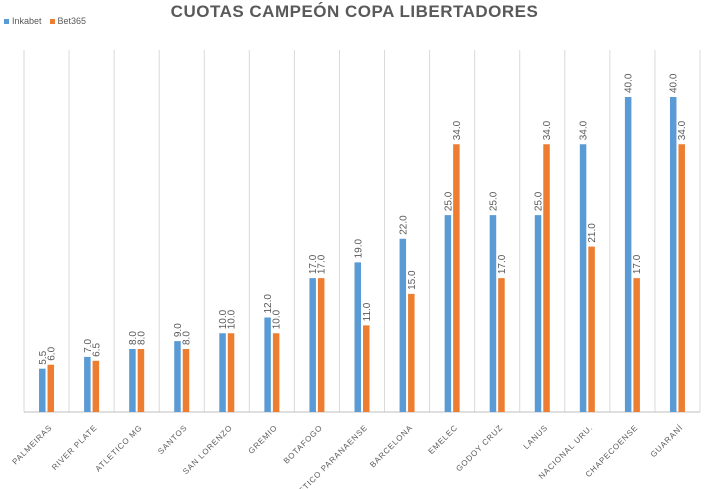 Image resolution: width=709 pixels, height=489 pixels. Describe the element at coordinates (268, 304) in the screenshot. I see `data-label: 12.0` at that location.